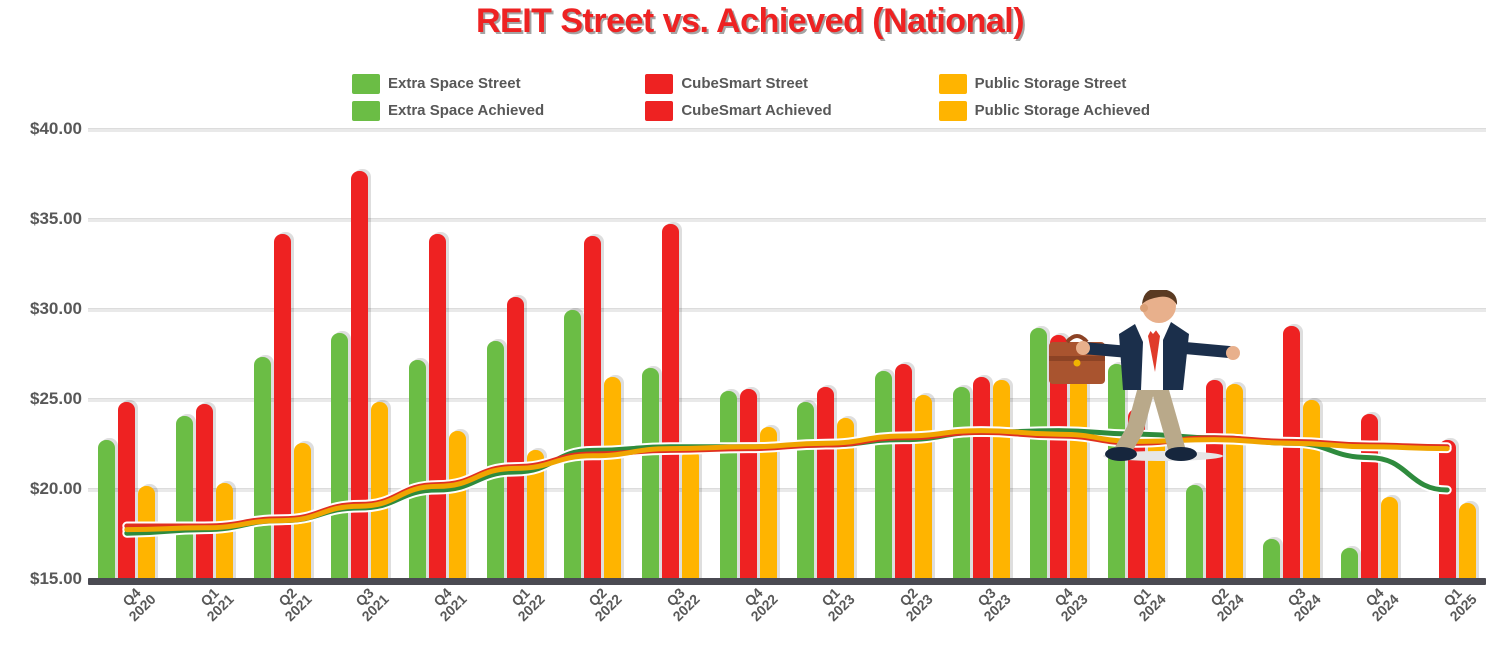  I want to click on legend-item: Extra Space Achieved, so click(498, 110).